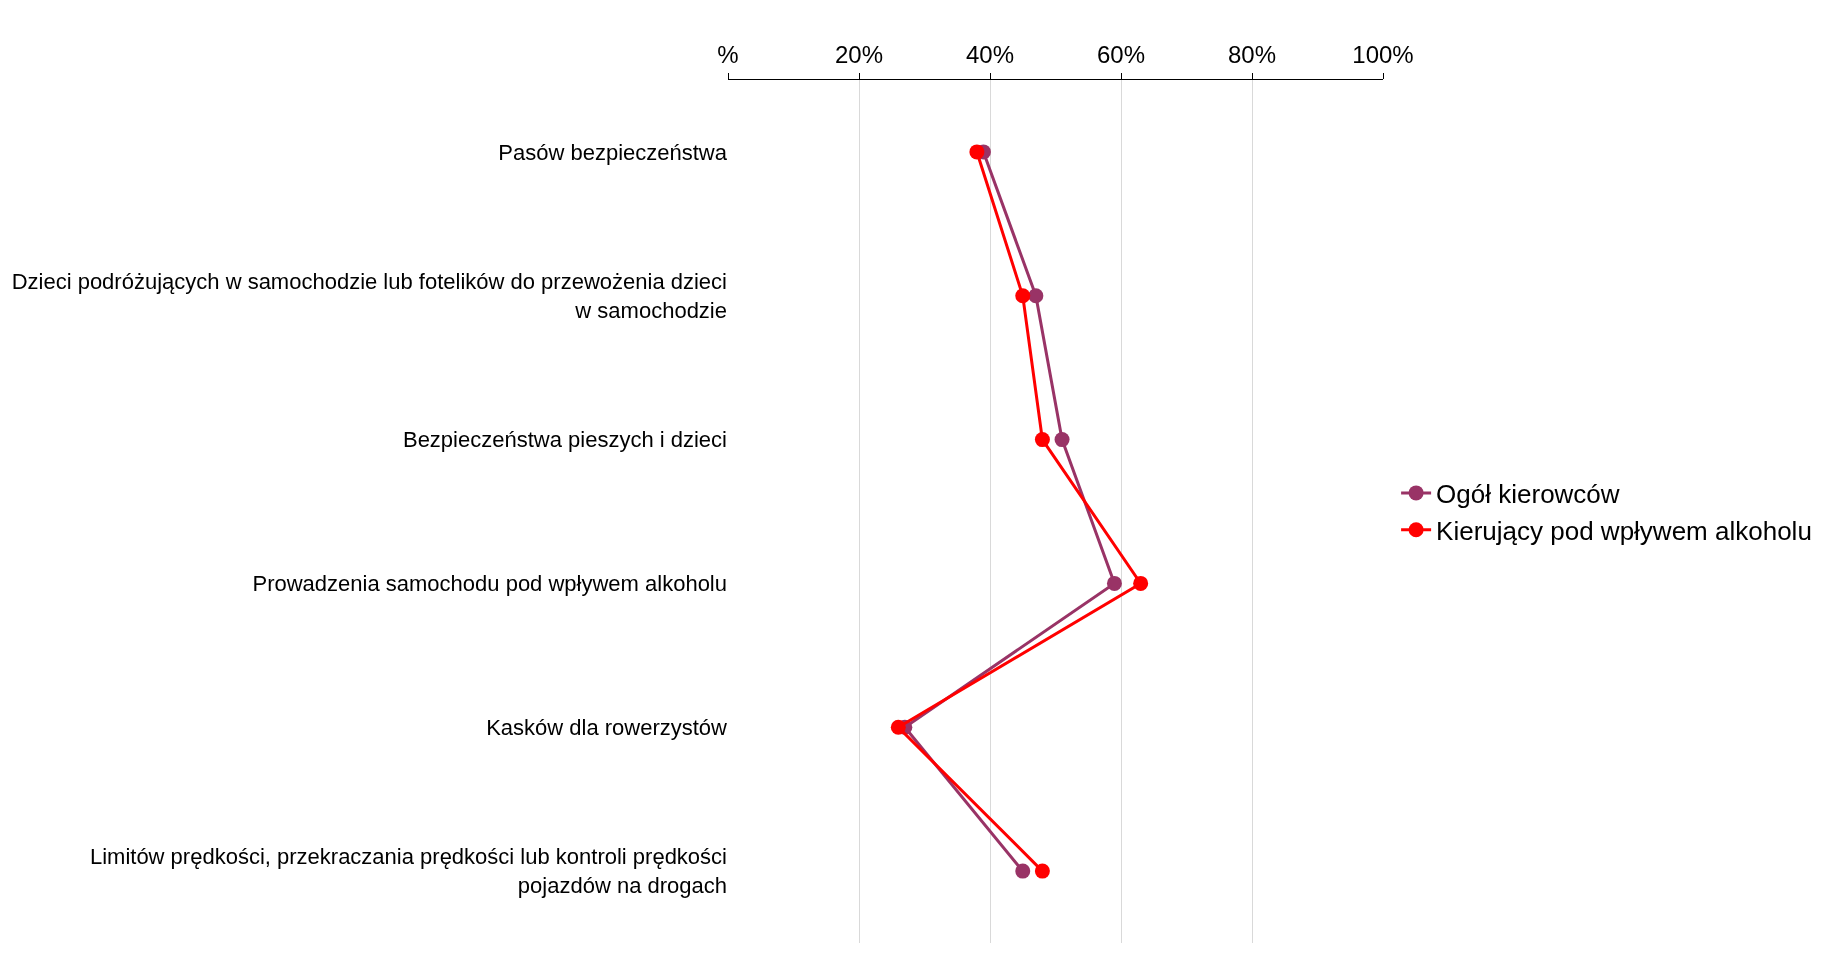 Image resolution: width=1829 pixels, height=963 pixels. I want to click on y-tick-label: Bezpieczeństwa pieszych i dzieci, so click(564, 440).